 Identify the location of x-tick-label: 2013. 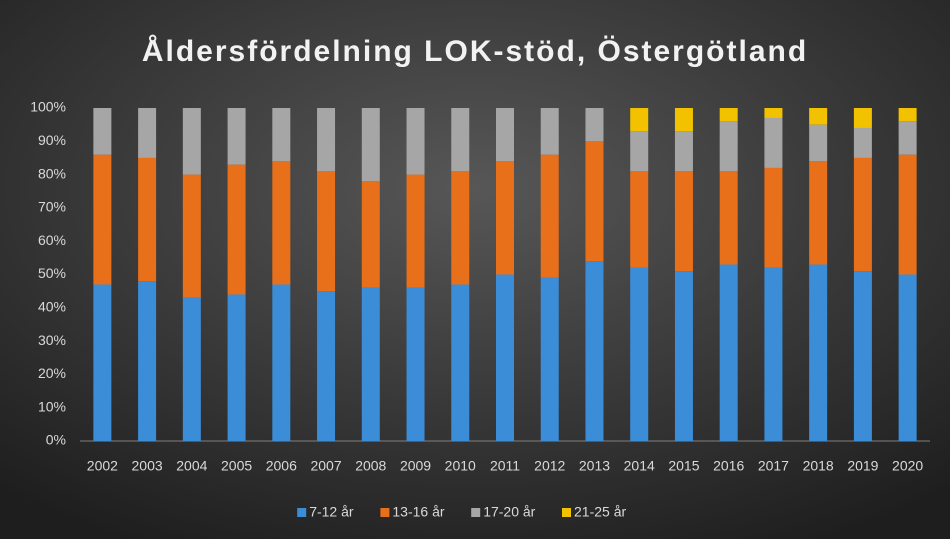
(594, 466).